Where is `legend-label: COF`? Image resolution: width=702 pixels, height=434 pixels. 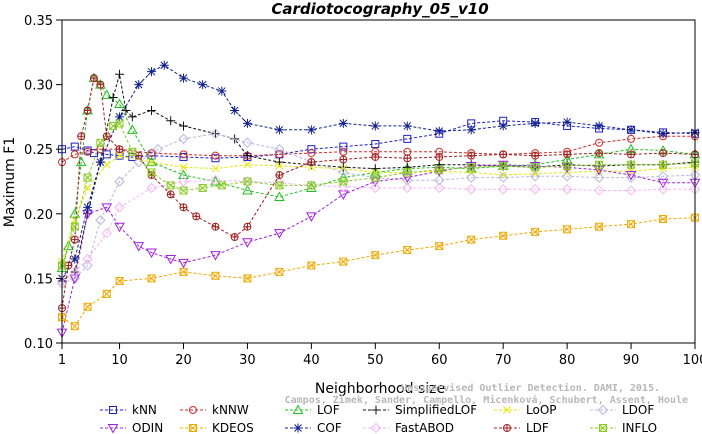
legend-label: COF is located at coordinates (329, 427).